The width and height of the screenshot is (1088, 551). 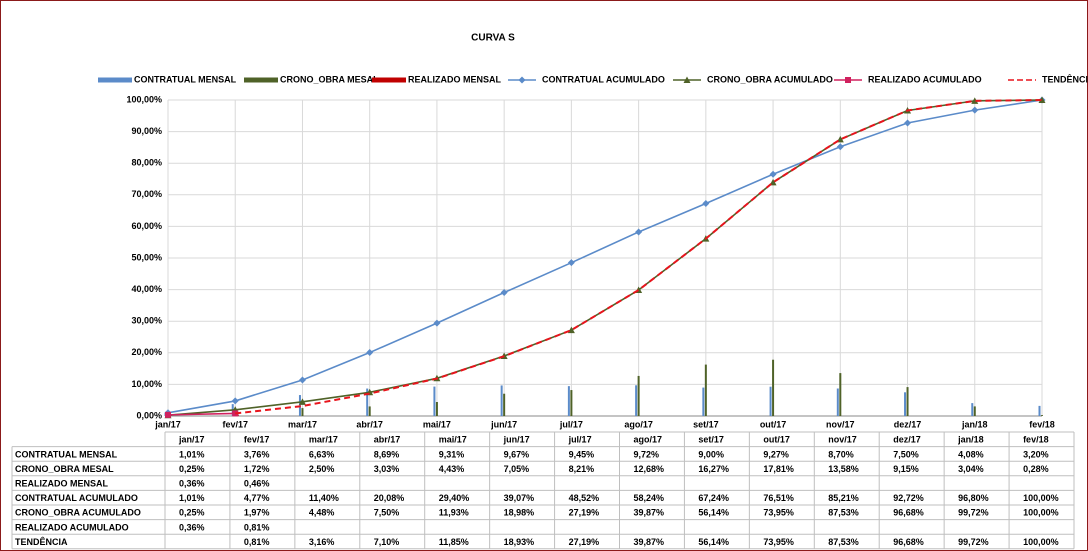 I want to click on table-cell: 3,03%, so click(x=387, y=469).